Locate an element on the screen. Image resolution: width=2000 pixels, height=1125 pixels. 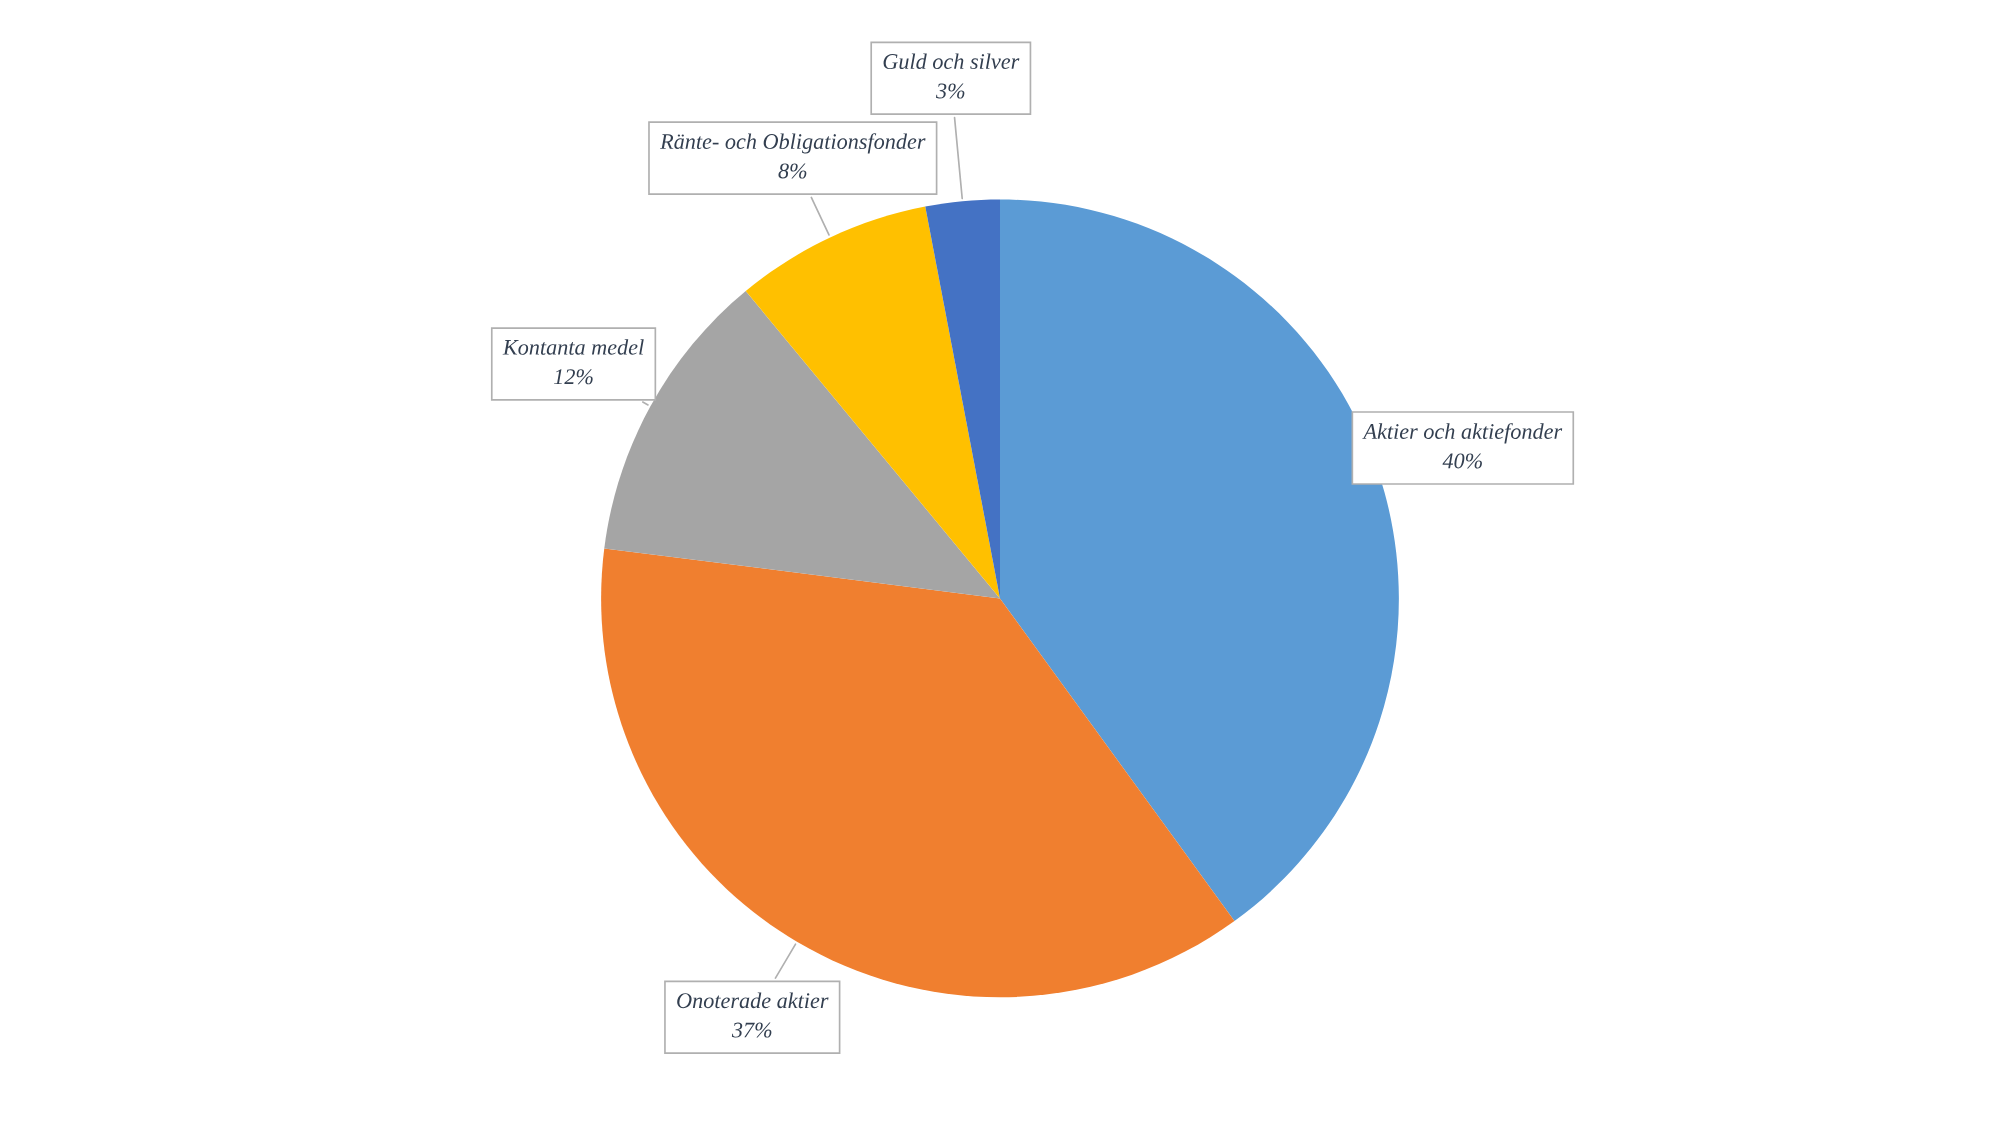
slice-label: Aktier och aktiefonder is located at coordinates (1462, 433).